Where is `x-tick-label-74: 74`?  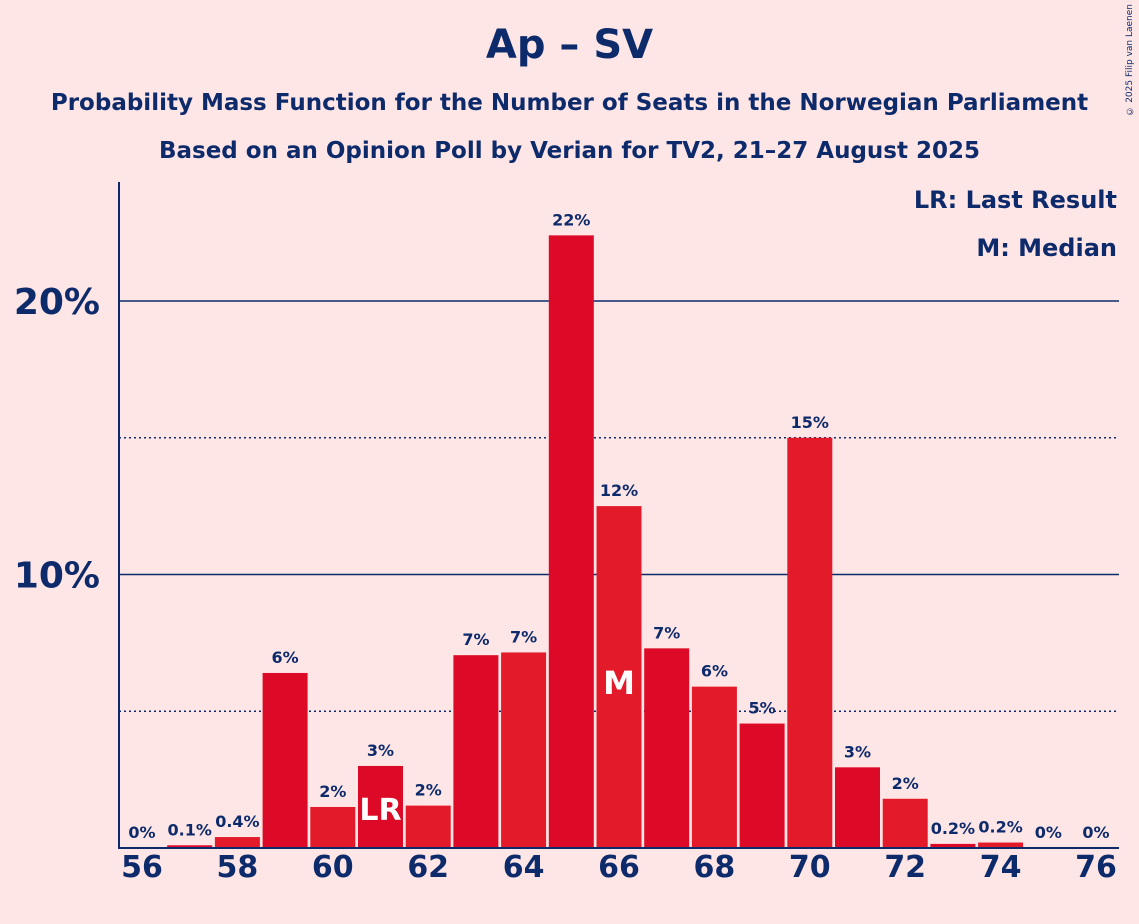
x-tick-label-74: 74 is located at coordinates (1001, 867).